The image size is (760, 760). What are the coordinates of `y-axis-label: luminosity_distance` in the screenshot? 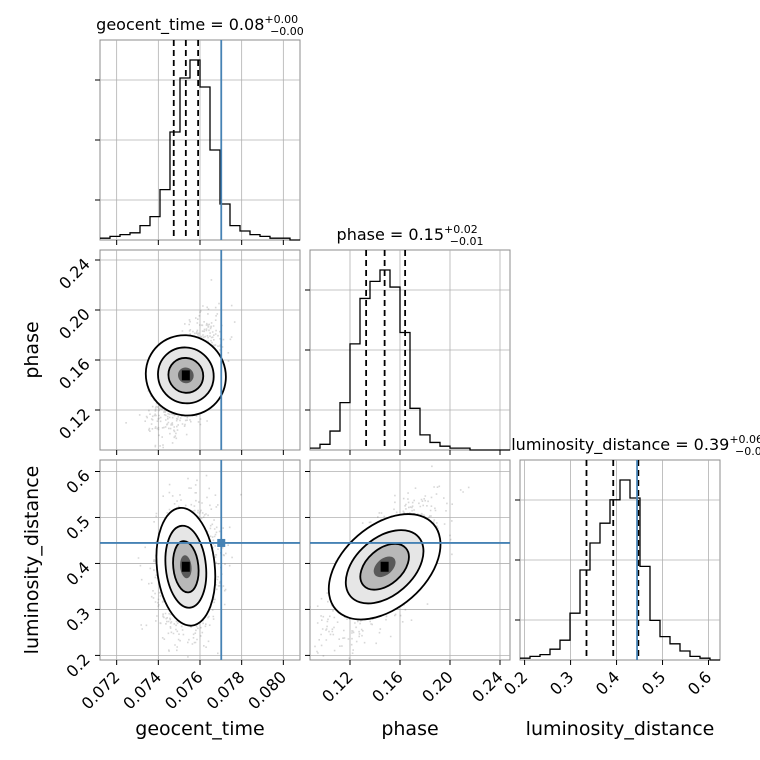 It's located at (32, 560).